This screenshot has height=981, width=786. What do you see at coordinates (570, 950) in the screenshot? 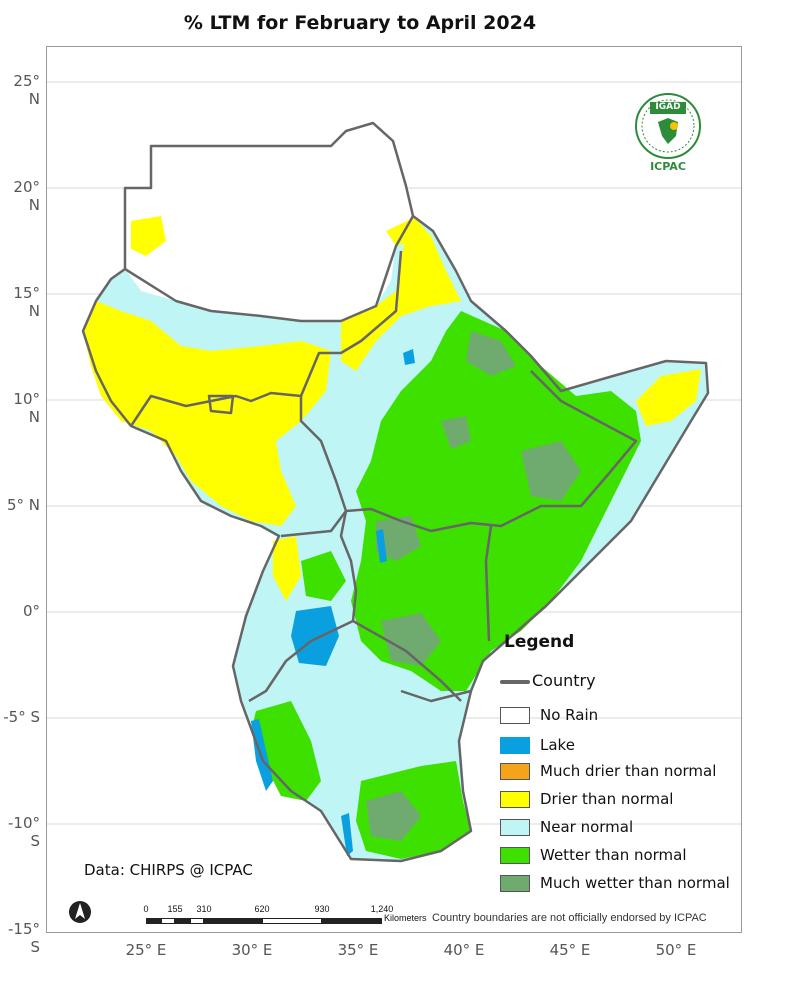
I see `lon-label: 45° E` at bounding box center [570, 950].